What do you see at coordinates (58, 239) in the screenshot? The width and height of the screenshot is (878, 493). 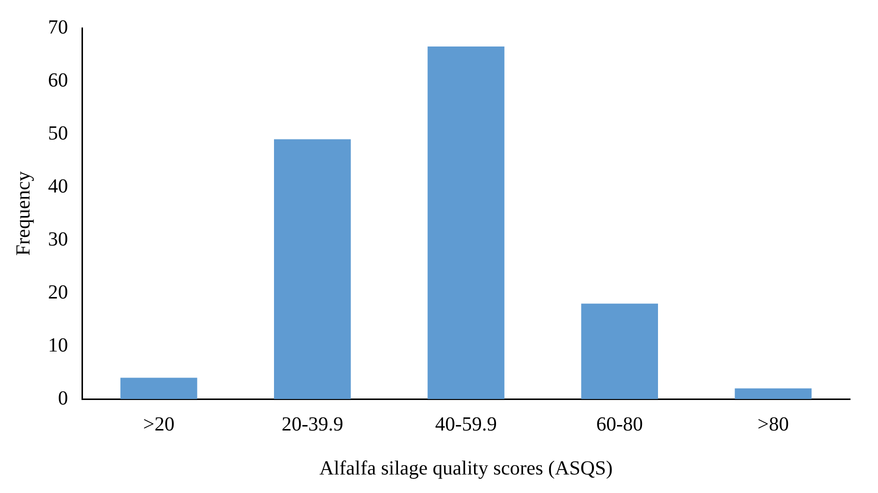 I see `y-tick-label: 30` at bounding box center [58, 239].